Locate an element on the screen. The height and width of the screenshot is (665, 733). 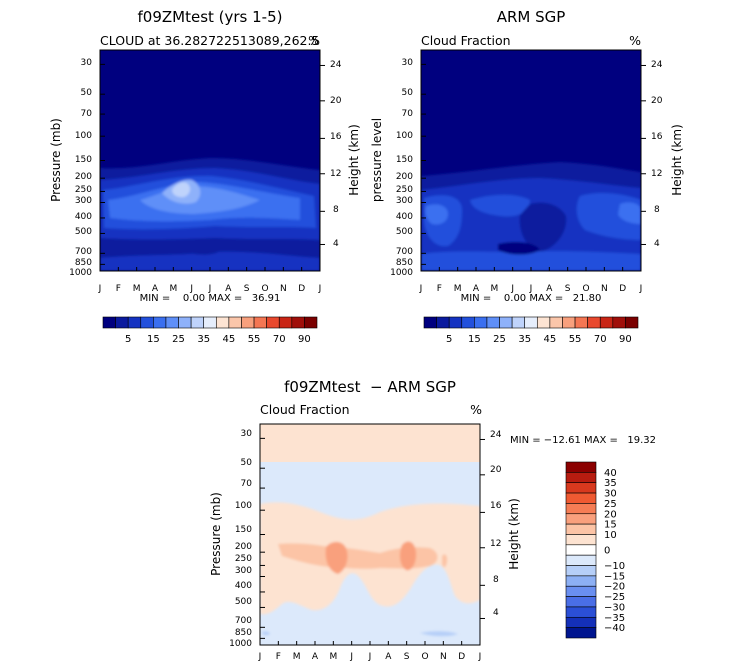
panel-model-subtitle: CLOUD at 36.282722513089,262.5 is located at coordinates (209, 40).